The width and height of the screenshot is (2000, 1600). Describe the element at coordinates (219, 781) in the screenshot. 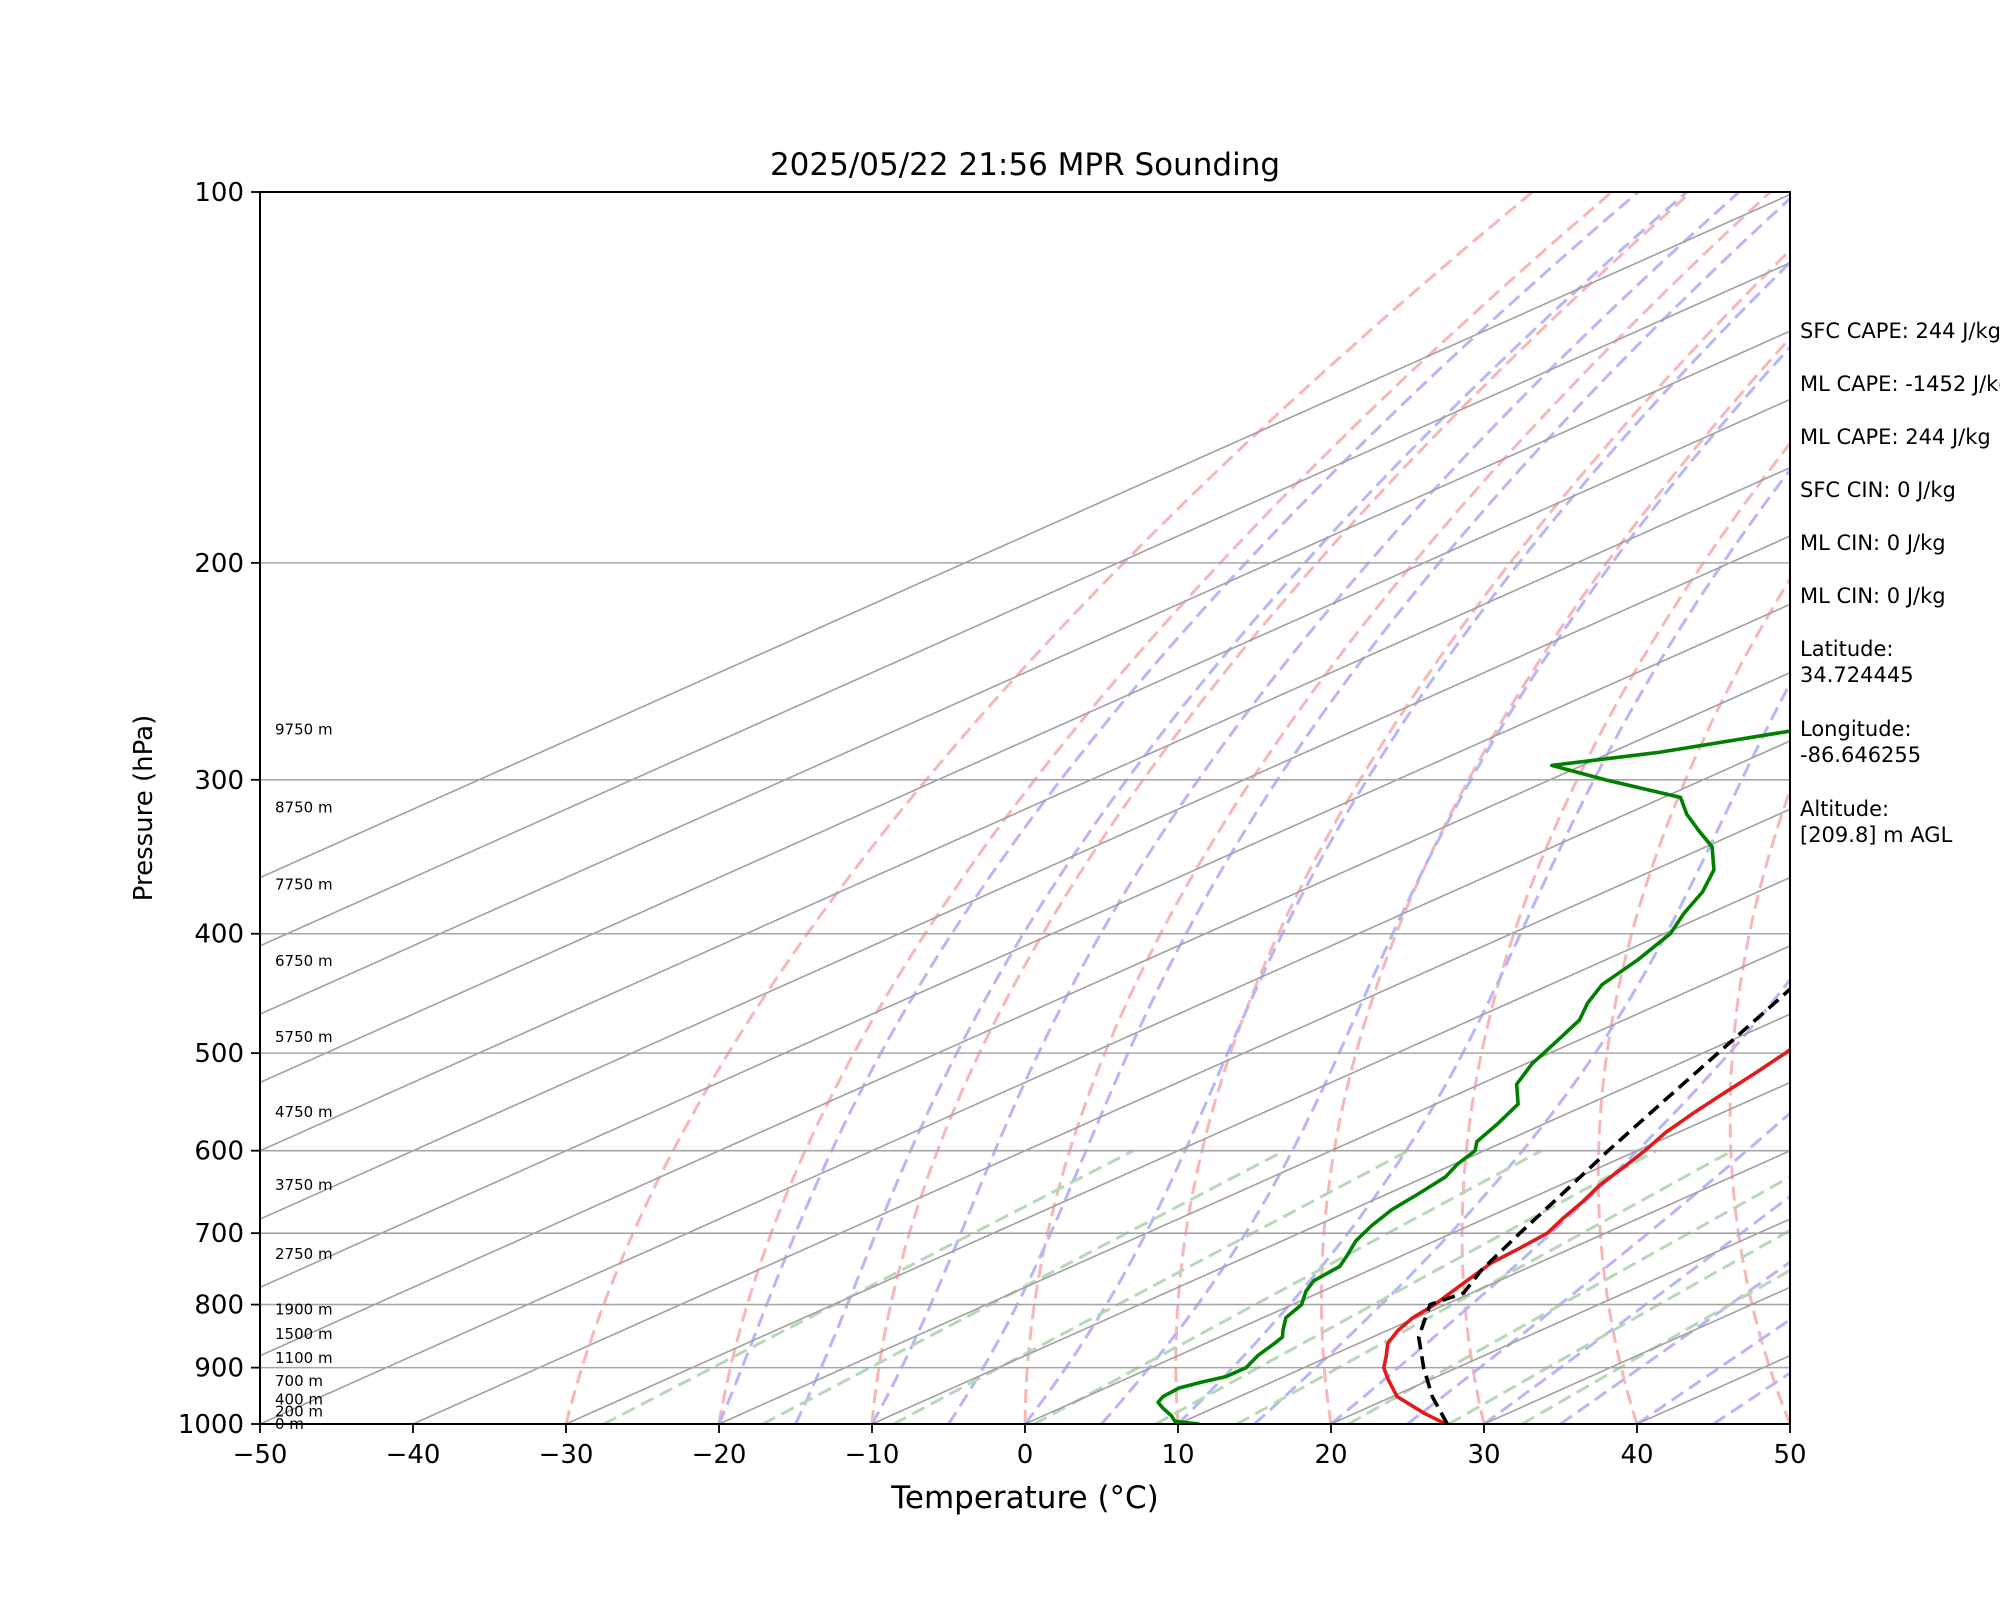

I see `y-tick-label: 300` at that location.